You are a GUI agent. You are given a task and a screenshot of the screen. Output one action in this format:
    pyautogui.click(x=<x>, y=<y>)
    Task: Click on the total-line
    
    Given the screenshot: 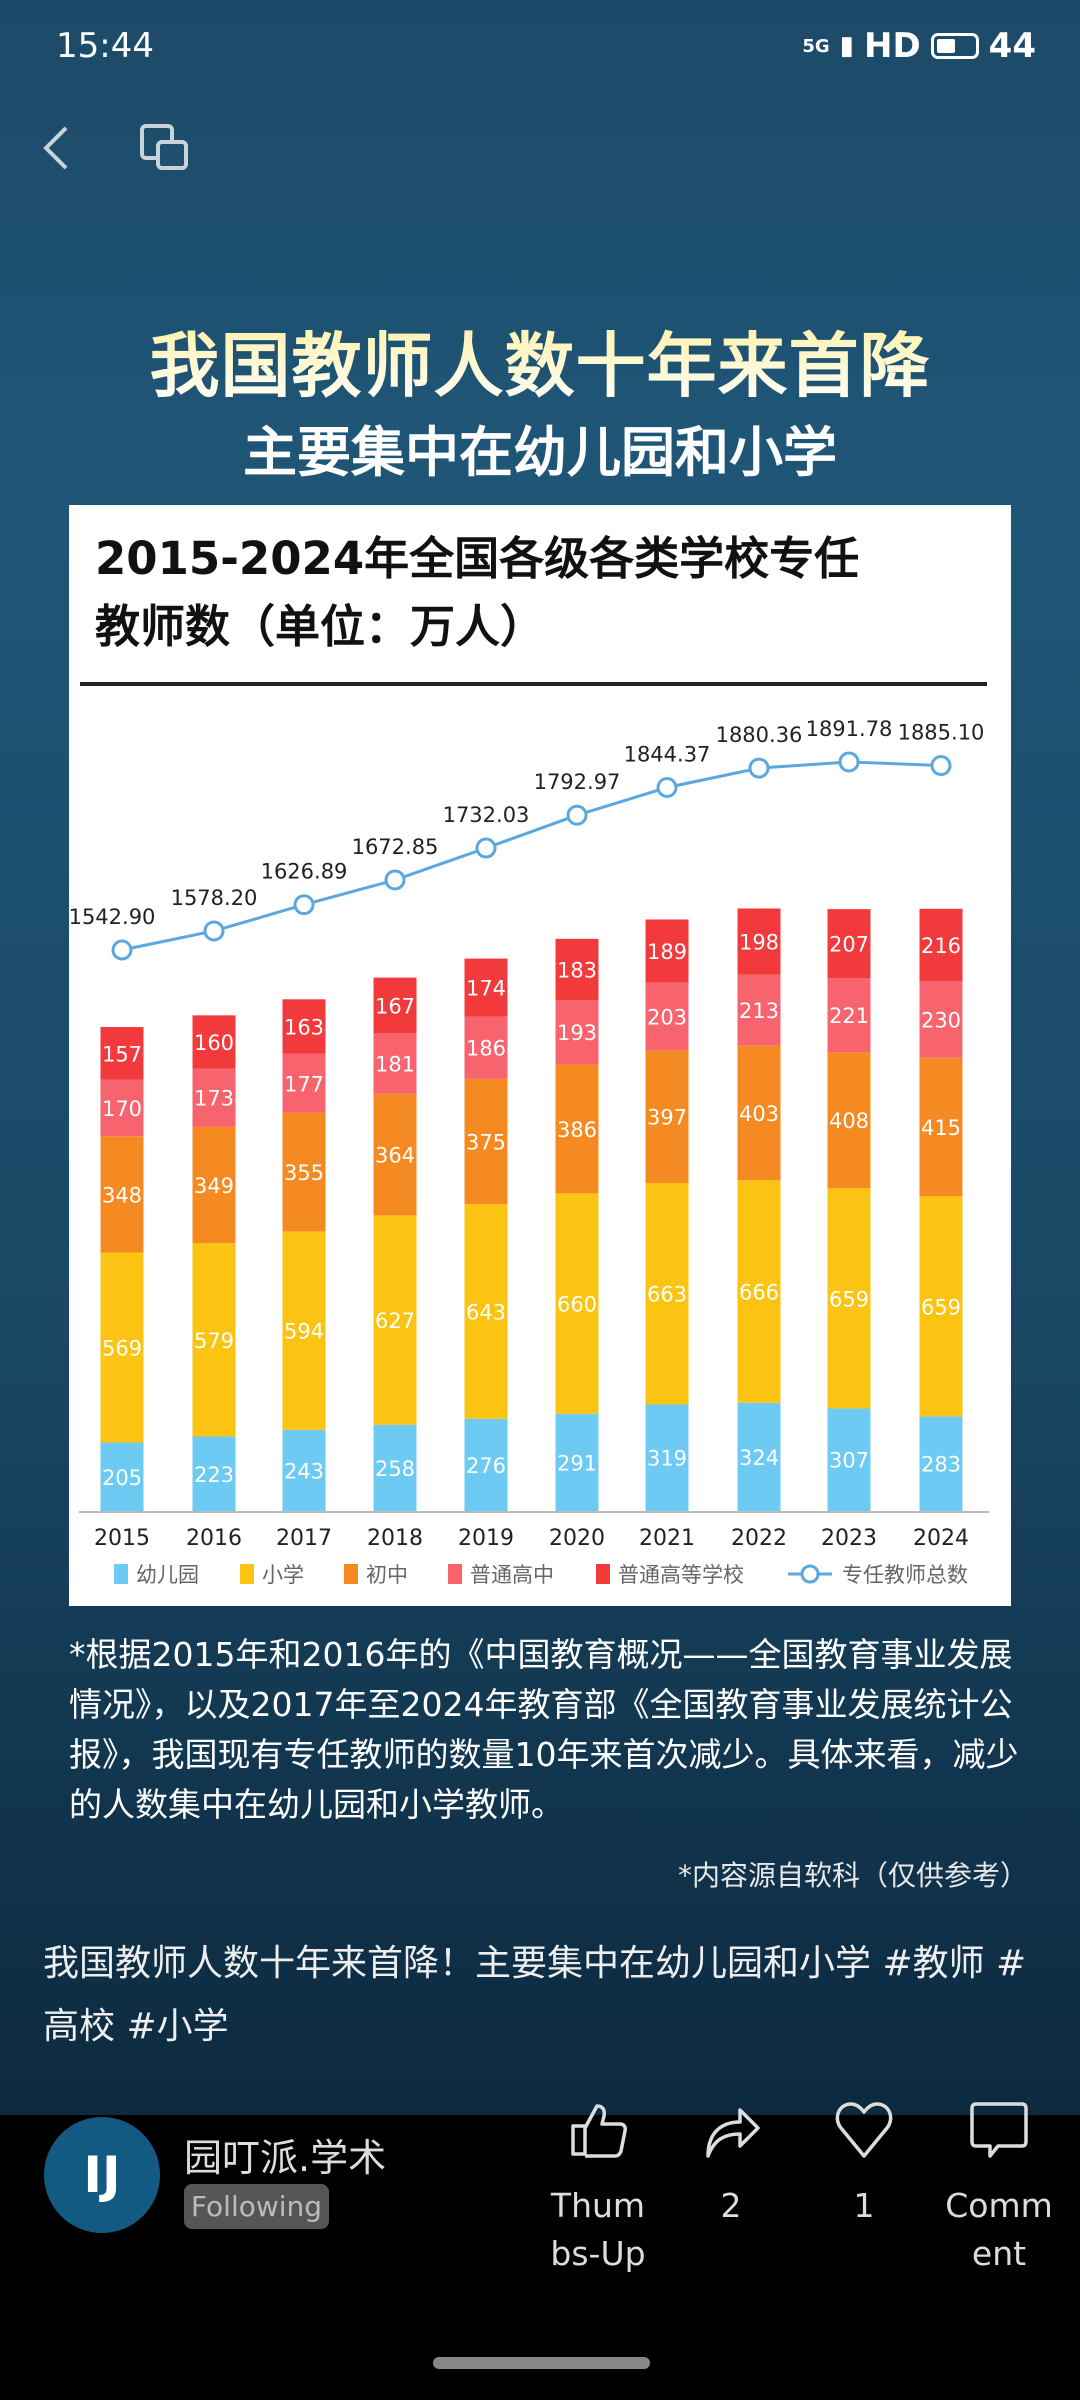 What is the action you would take?
    pyautogui.click(x=531, y=856)
    